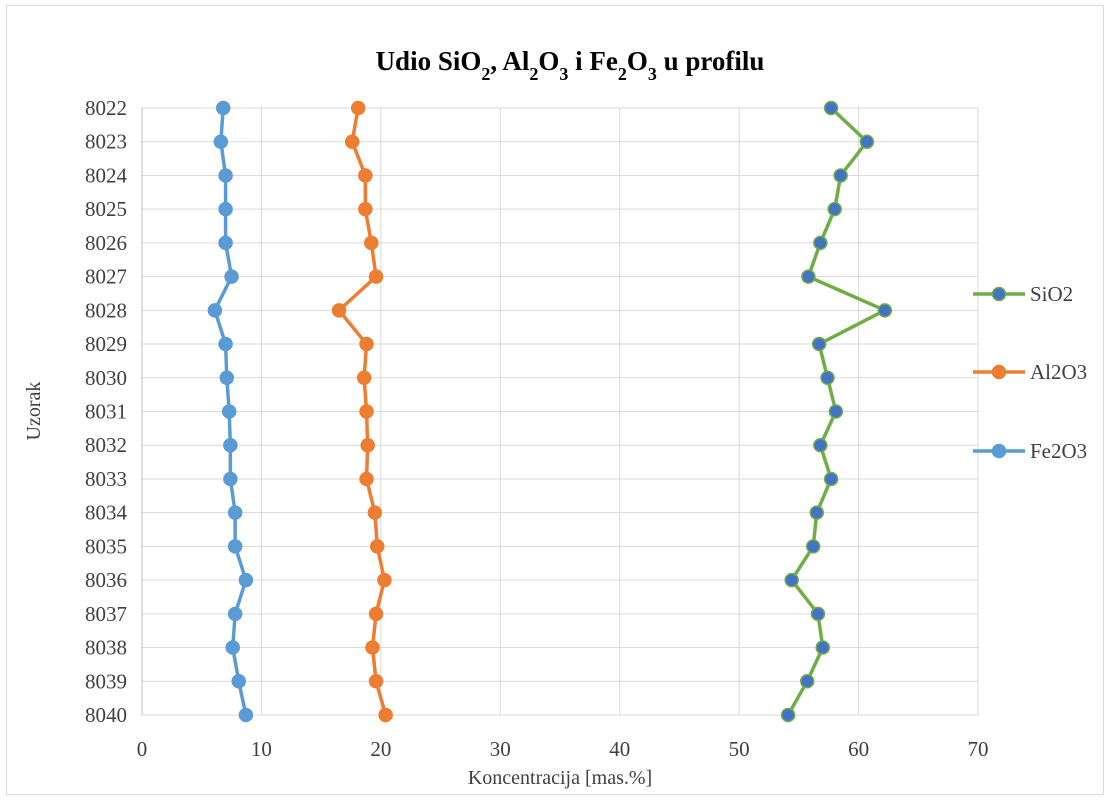 The width and height of the screenshot is (1111, 802). What do you see at coordinates (570, 65) in the screenshot?
I see `chart-title: Udio SiO2, Al2O3 i Fe2O3 u profilu` at bounding box center [570, 65].